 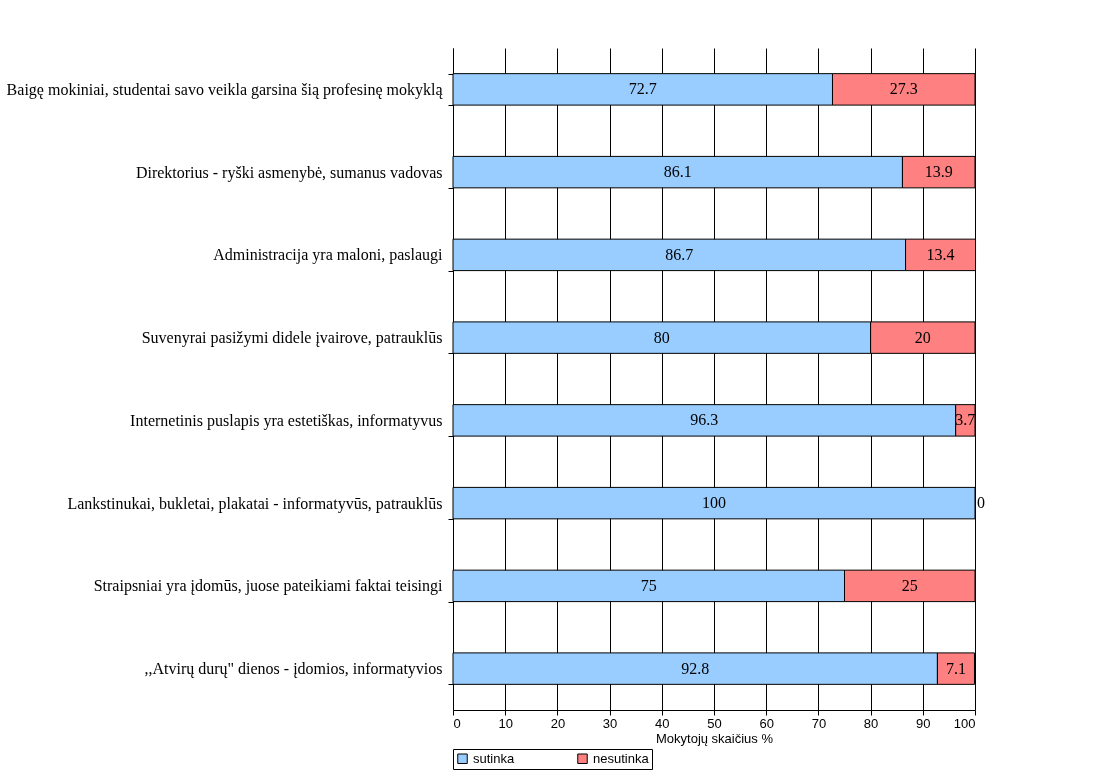 I want to click on y-tick-label: Internetinis puslapis yra estetiškas, informatyvus, so click(x=286, y=420).